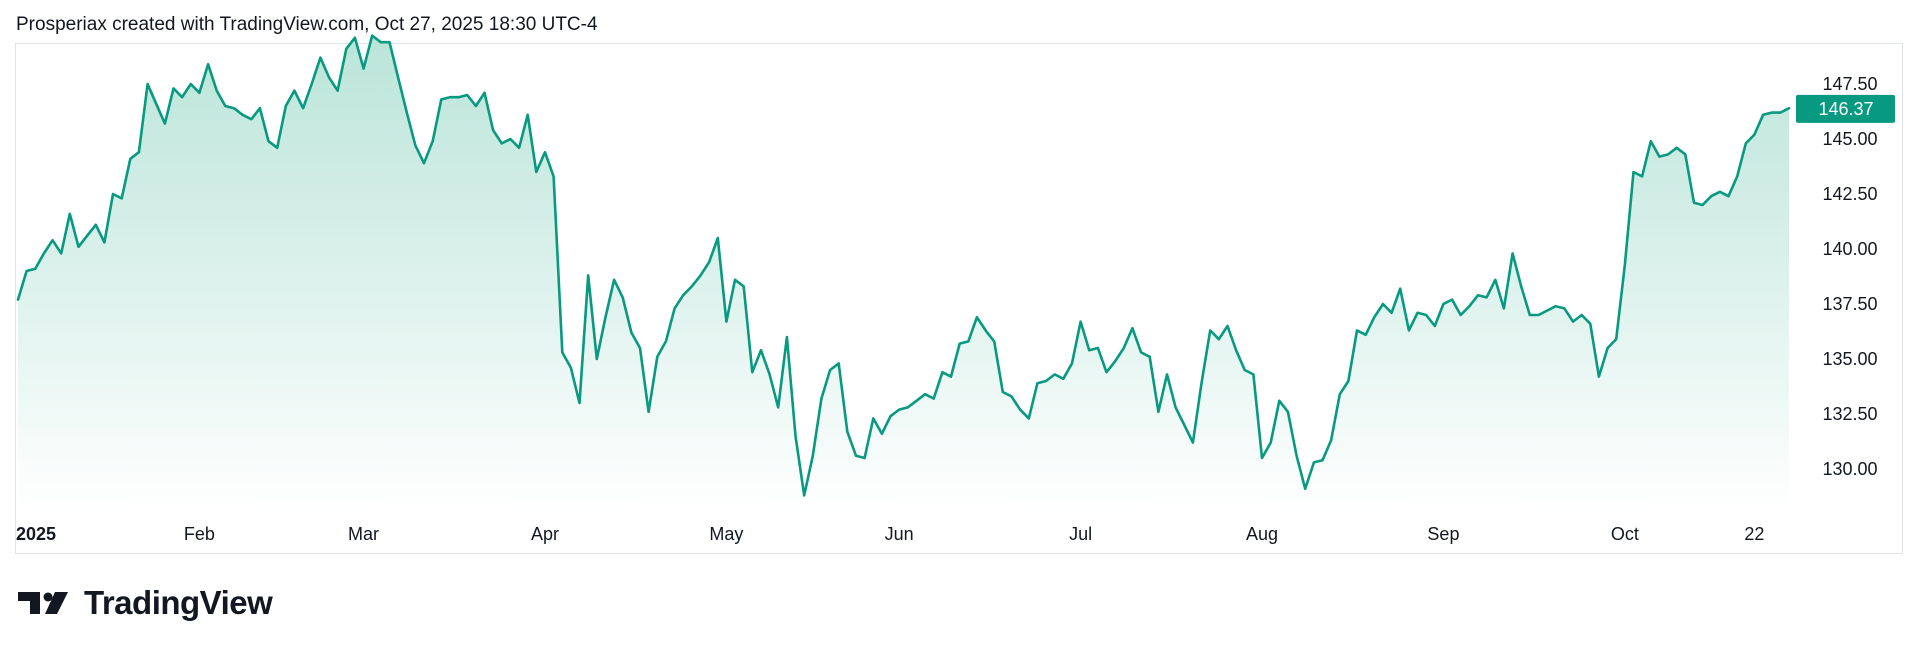 Image resolution: width=1920 pixels, height=651 pixels. Describe the element at coordinates (1849, 469) in the screenshot. I see `y-tick-label: 130.00` at that location.